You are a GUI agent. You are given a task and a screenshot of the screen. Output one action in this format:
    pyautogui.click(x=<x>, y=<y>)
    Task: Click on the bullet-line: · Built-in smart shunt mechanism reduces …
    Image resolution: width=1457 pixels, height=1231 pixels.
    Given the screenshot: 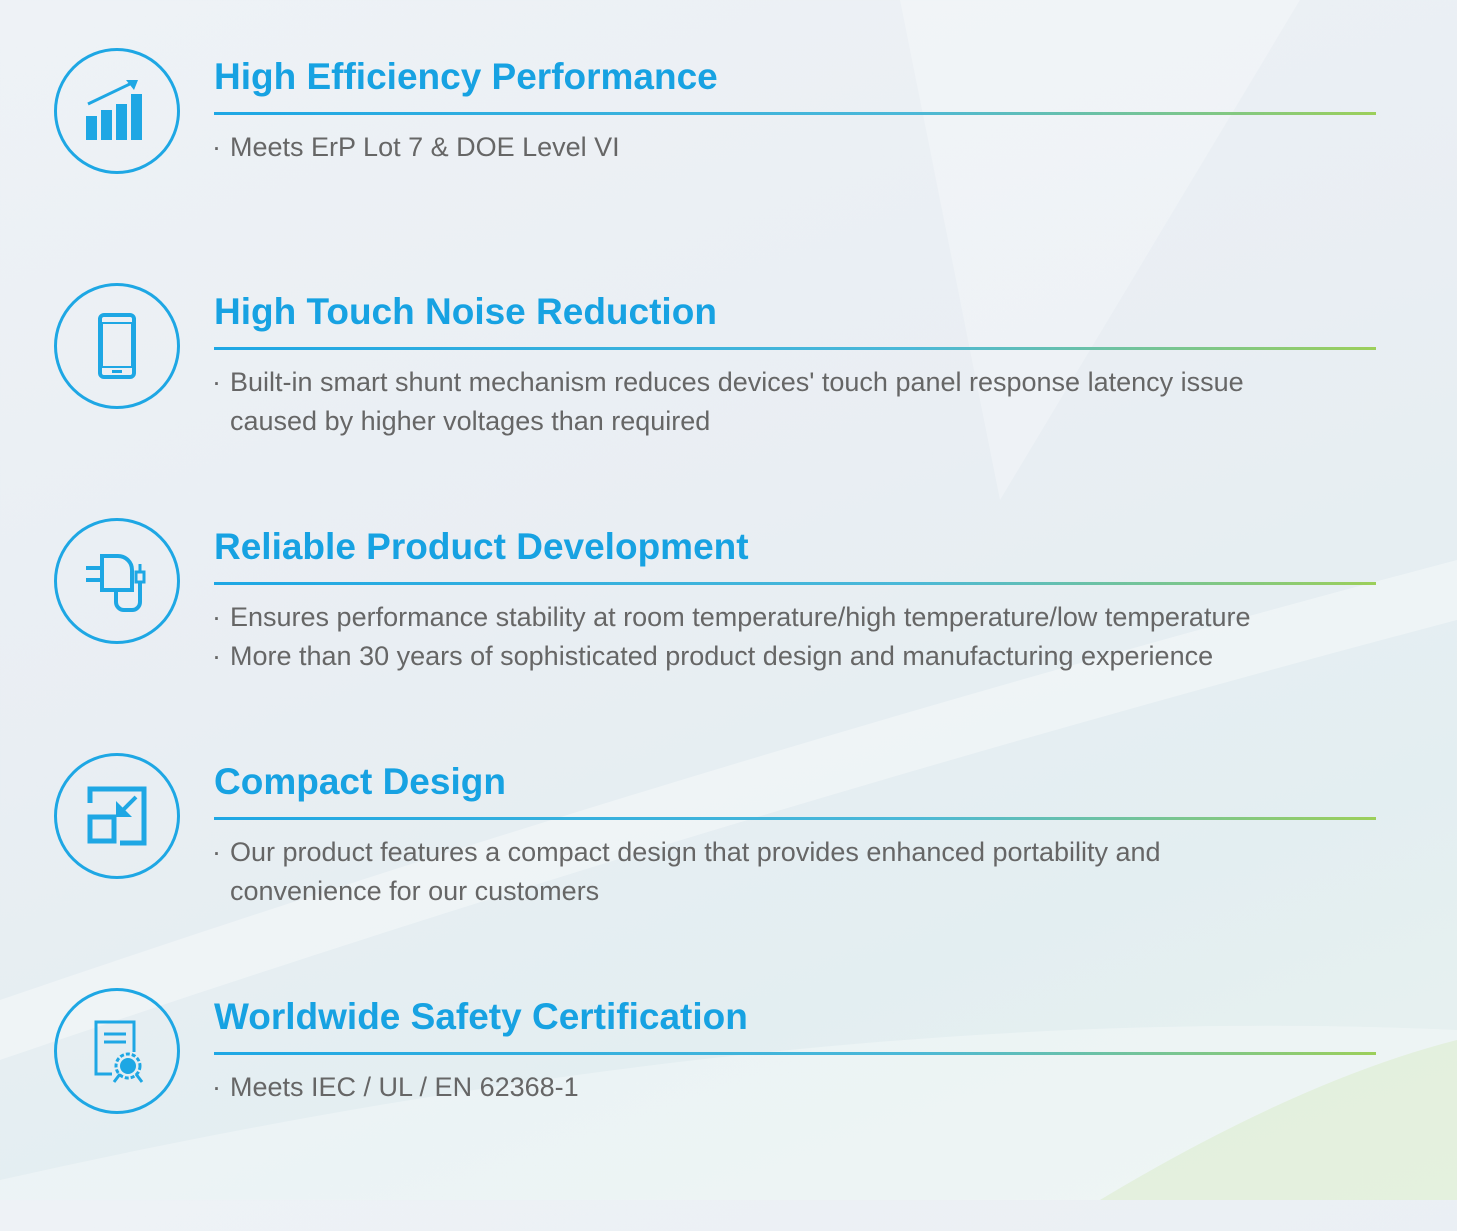 What is the action you would take?
    pyautogui.click(x=728, y=382)
    